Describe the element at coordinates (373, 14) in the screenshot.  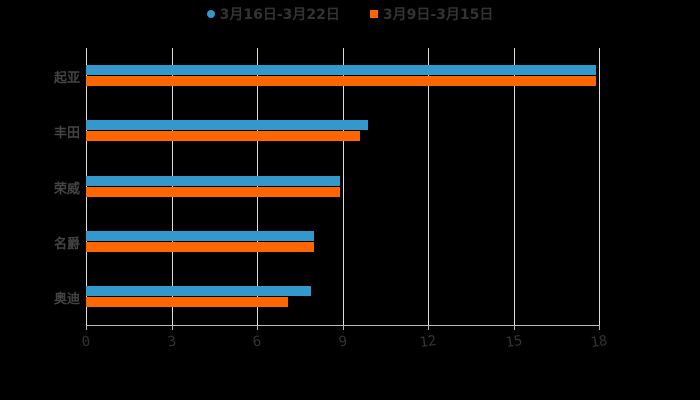
I see `square-marker-icon` at that location.